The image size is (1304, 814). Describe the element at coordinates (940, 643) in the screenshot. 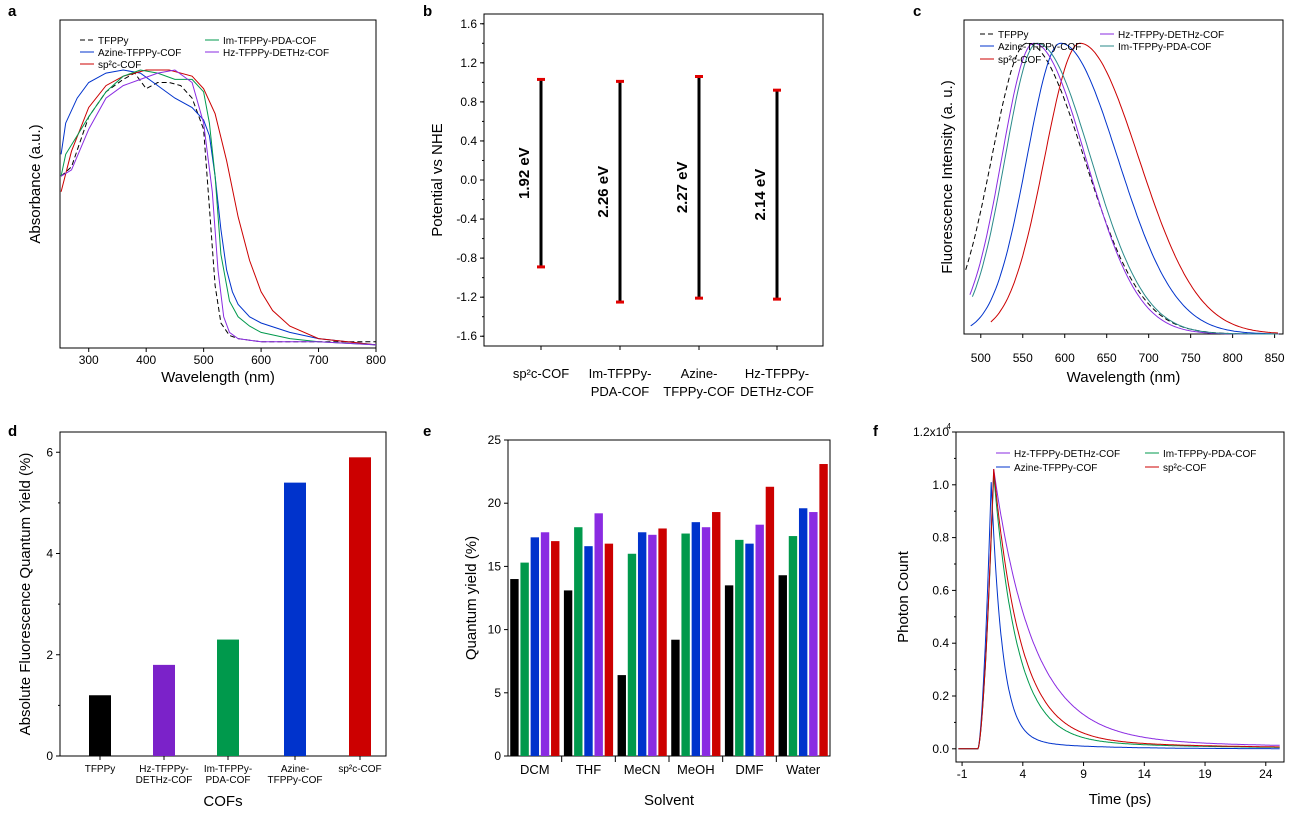

I see `panel-f-y-tick-label: 0.4` at that location.